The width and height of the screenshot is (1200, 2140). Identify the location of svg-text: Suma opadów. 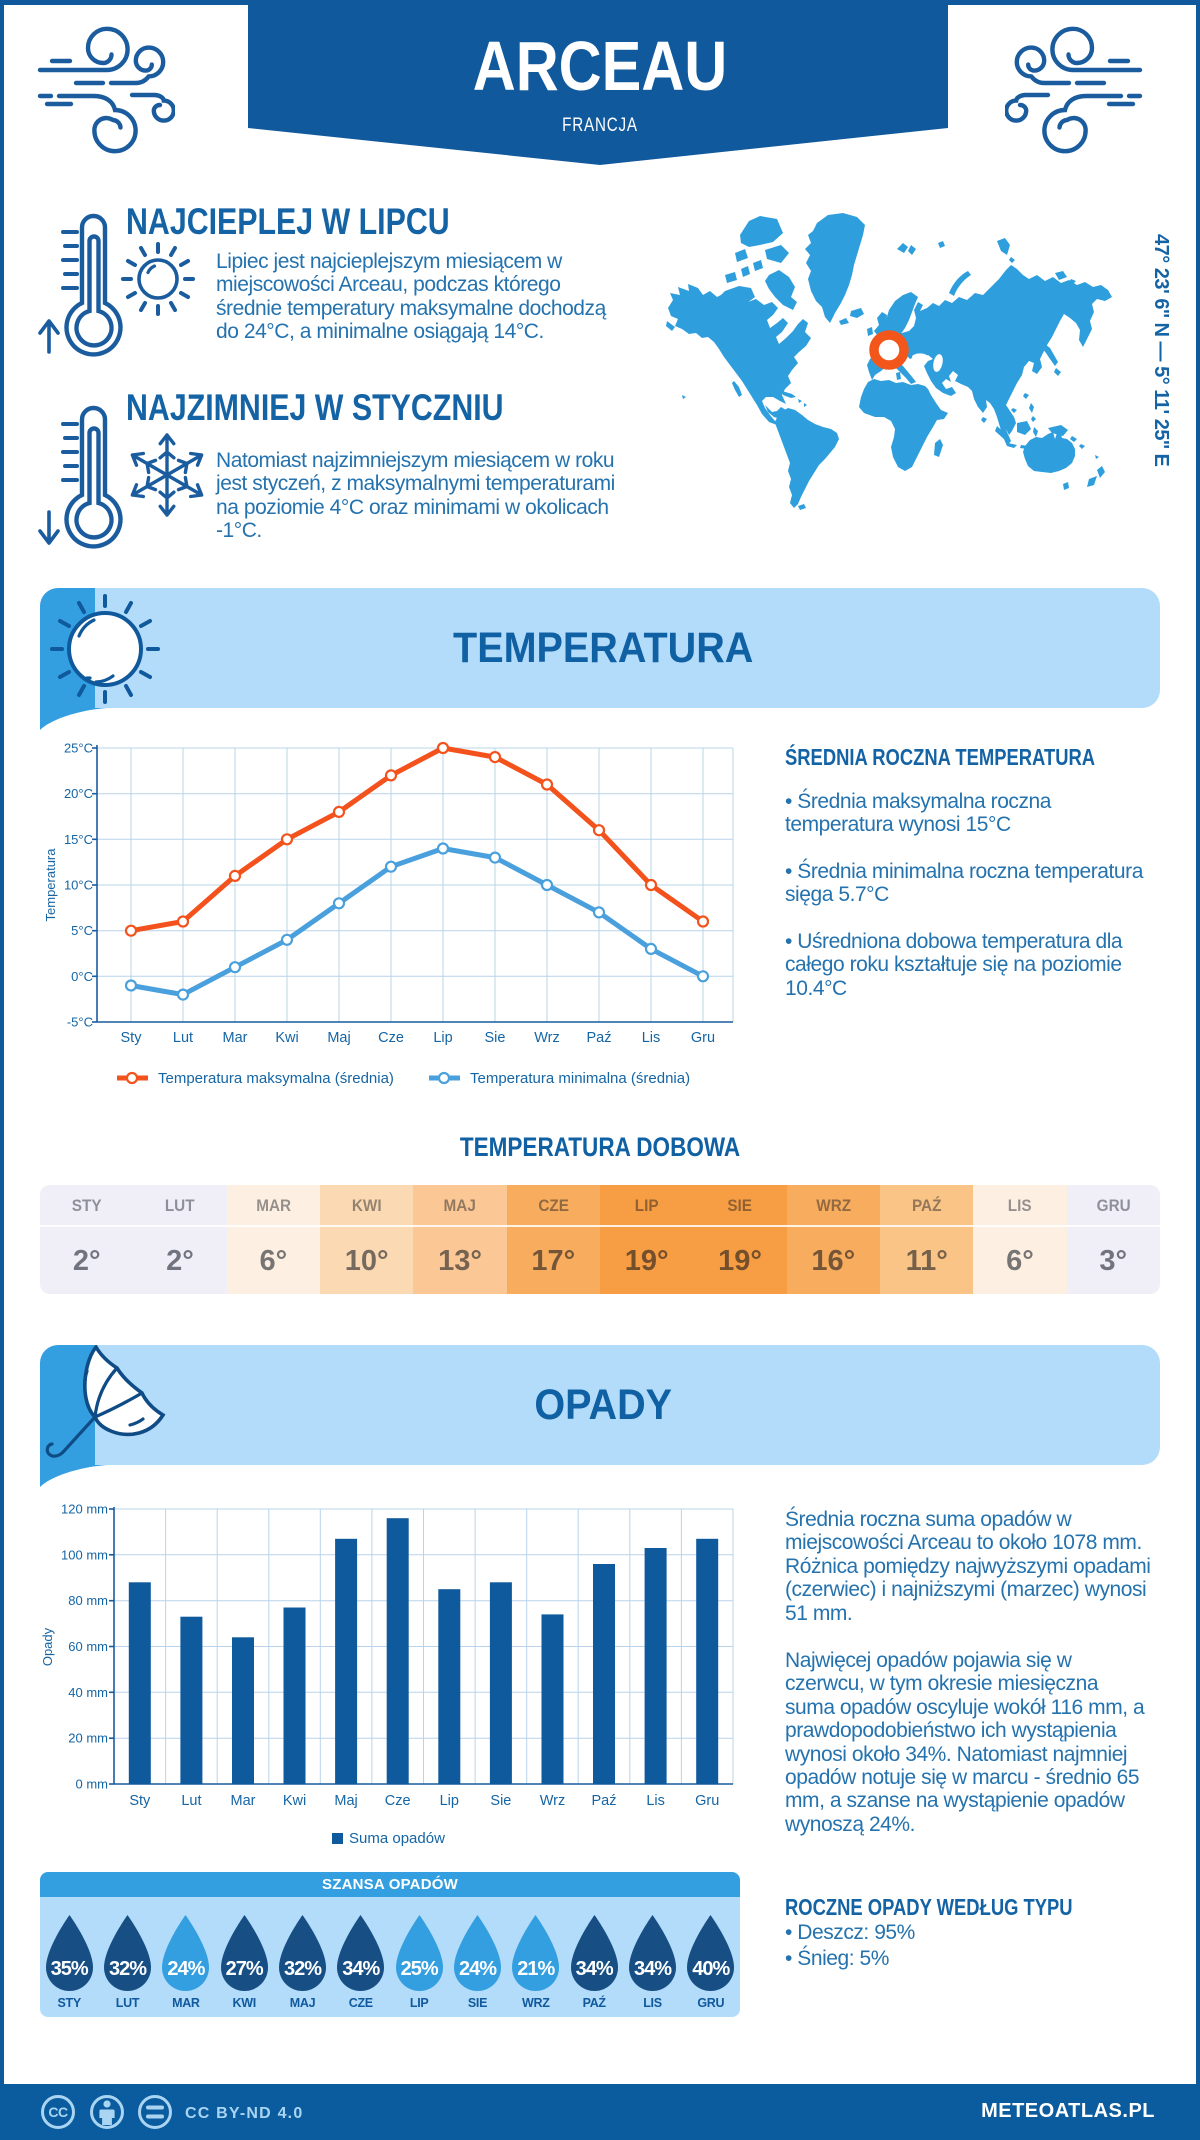
(397, 1838).